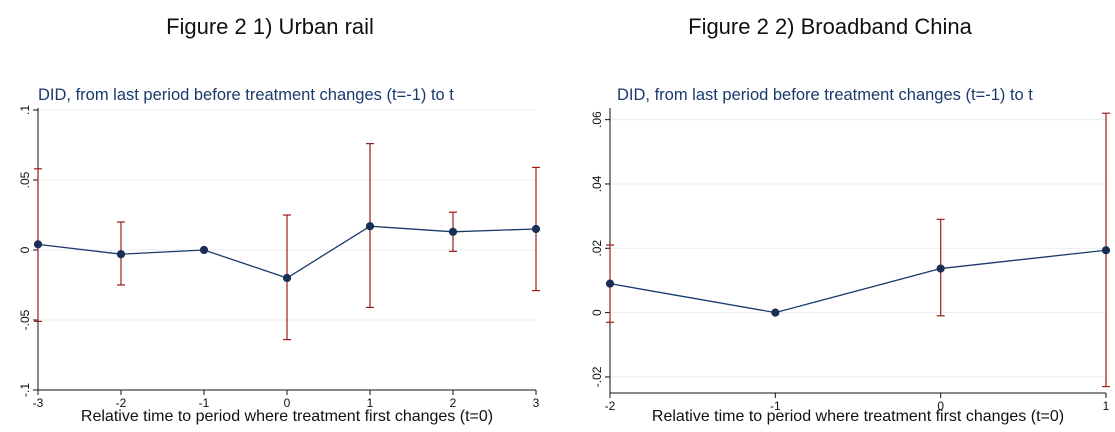 This screenshot has height=432, width=1115. I want to click on figure-2-heading: Figure 2 2) Broadband China, so click(830, 26).